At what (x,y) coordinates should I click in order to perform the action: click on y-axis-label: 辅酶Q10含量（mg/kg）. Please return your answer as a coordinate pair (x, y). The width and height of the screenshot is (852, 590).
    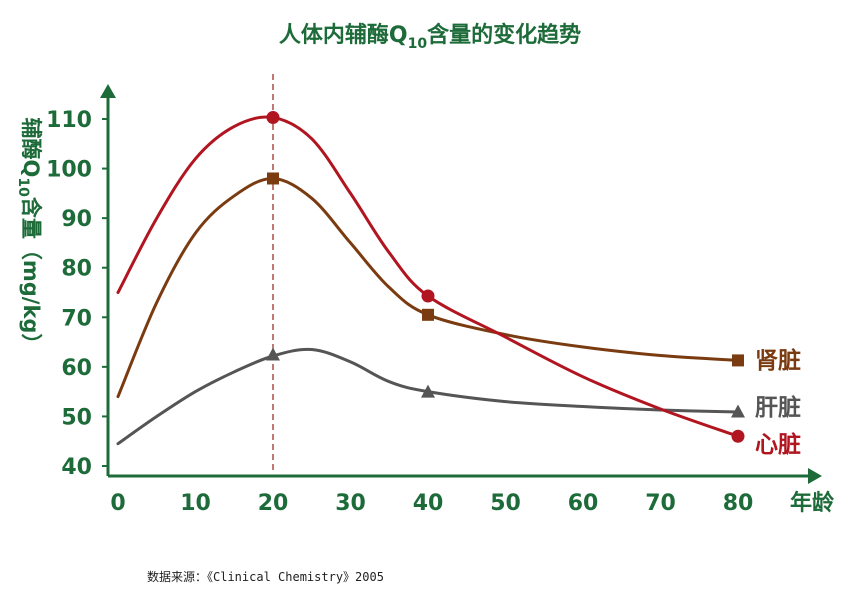
    Looking at the image, I should click on (29, 236).